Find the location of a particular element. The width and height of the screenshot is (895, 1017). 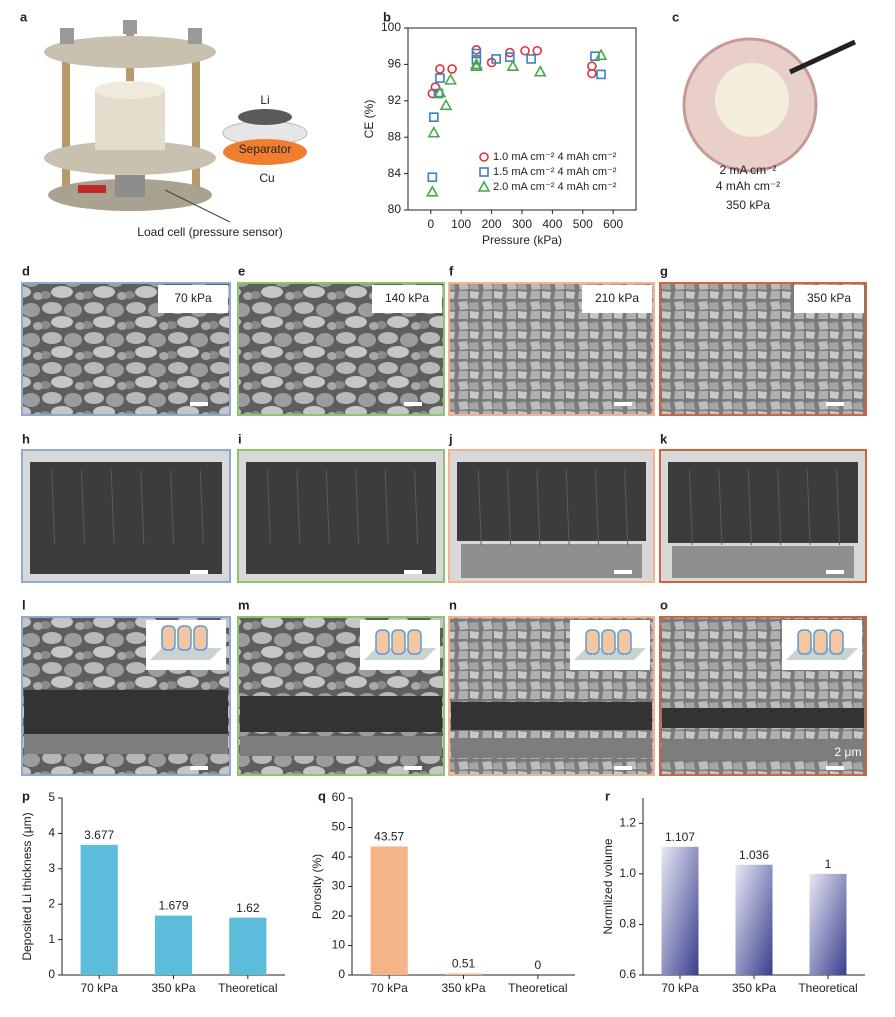

panel-letter: n is located at coordinates (453, 604).